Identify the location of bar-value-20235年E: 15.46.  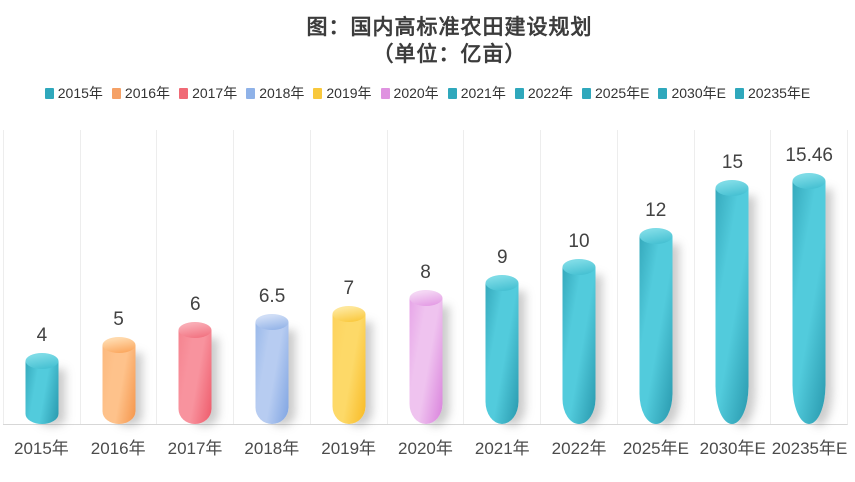
(809, 155).